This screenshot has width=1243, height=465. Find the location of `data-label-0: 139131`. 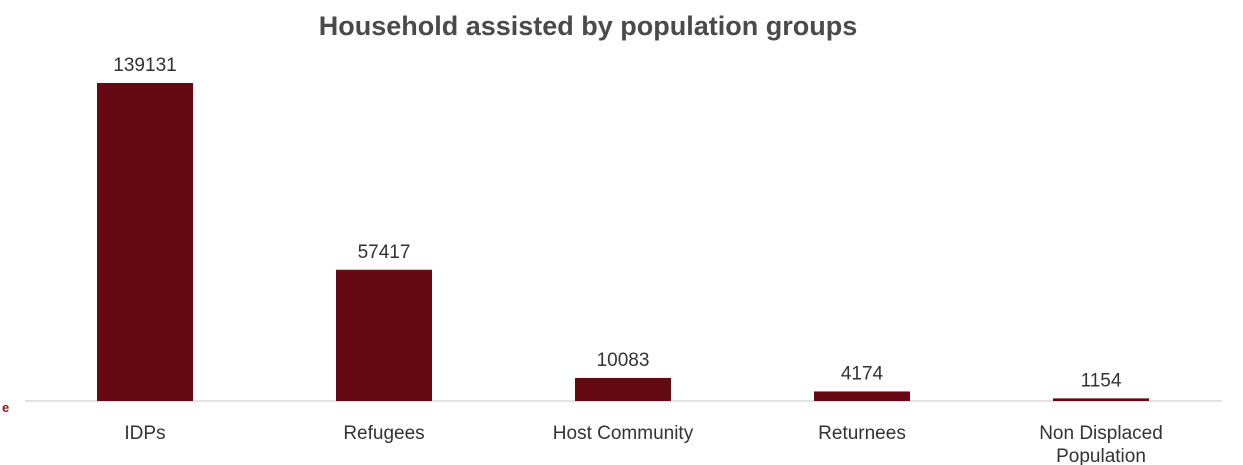

data-label-0: 139131 is located at coordinates (144, 65).